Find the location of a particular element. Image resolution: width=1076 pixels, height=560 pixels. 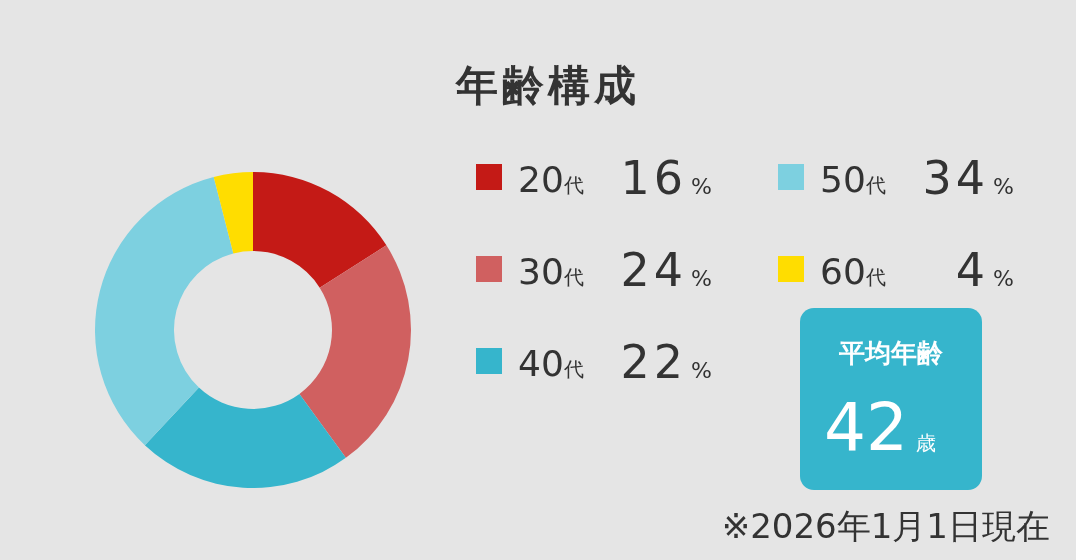

text: ※2026年1月1日現在 is located at coordinates (885, 526).